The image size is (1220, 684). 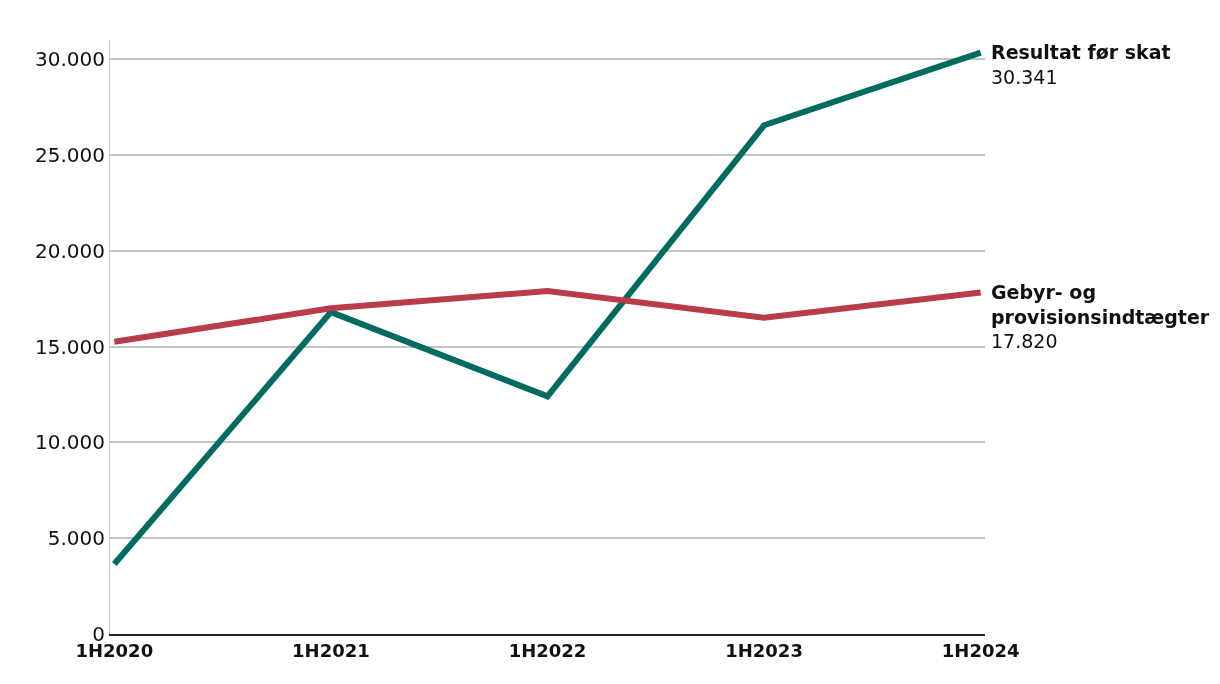 I want to click on y-tick-label: 30.000, so click(x=70, y=59).